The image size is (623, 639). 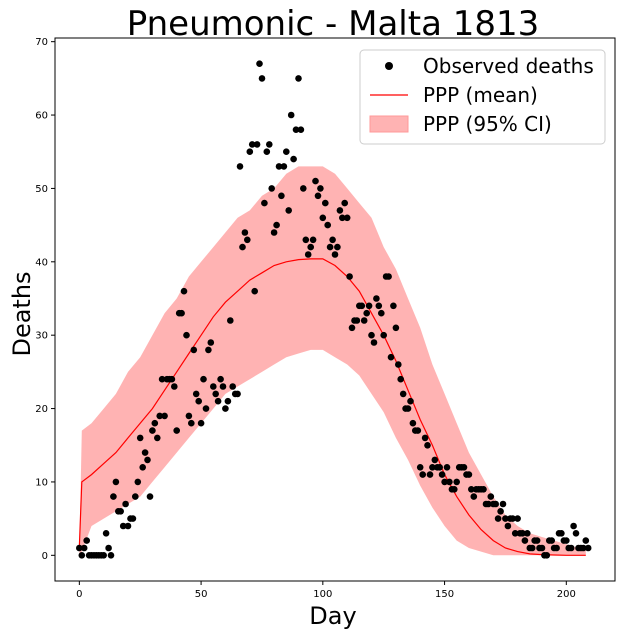 I want to click on y-axis-label: Deaths, so click(x=22, y=313).